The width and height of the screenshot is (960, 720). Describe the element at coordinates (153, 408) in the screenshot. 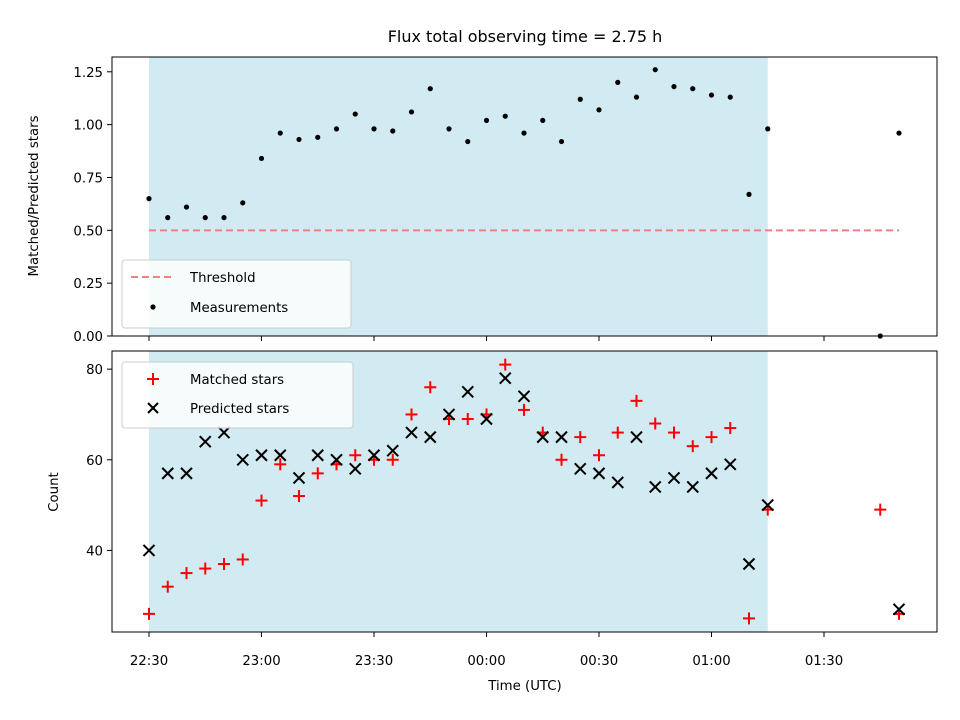

I see `legend-predicted-swatch` at that location.